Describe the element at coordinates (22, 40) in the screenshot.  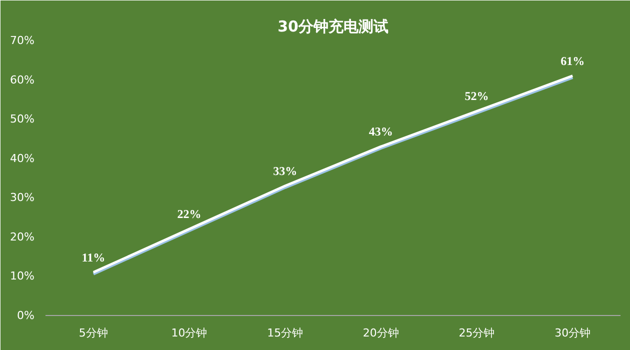
I see `y-tick-label: 70%` at that location.